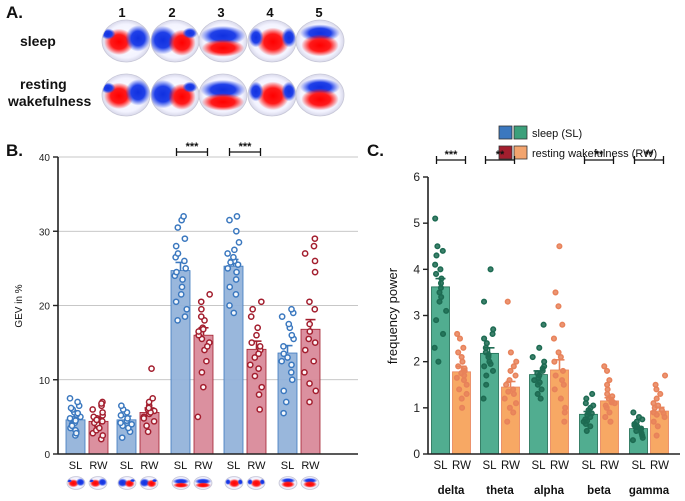 The width and height of the screenshot is (685, 501). What do you see at coordinates (451, 491) in the screenshot?
I see `band-label-delta: delta` at bounding box center [451, 491].